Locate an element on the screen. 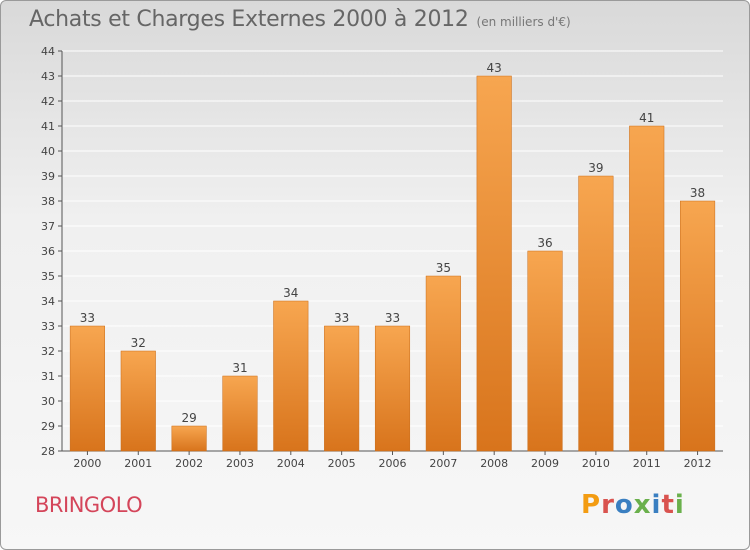 This screenshot has height=550, width=750. bar-2010 is located at coordinates (596, 313).